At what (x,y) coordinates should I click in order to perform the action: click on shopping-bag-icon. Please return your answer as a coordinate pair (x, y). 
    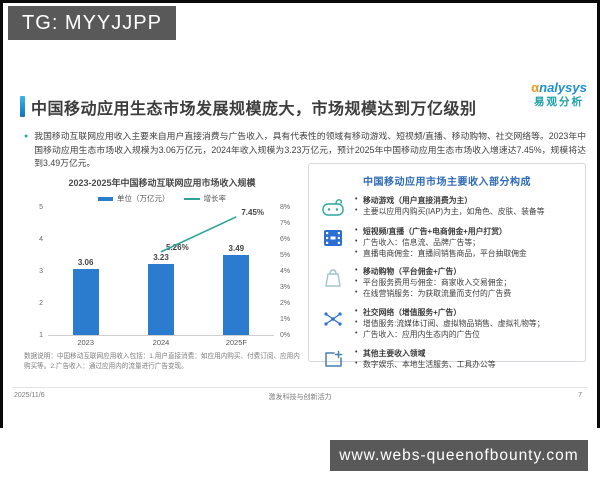
    Looking at the image, I should click on (333, 278).